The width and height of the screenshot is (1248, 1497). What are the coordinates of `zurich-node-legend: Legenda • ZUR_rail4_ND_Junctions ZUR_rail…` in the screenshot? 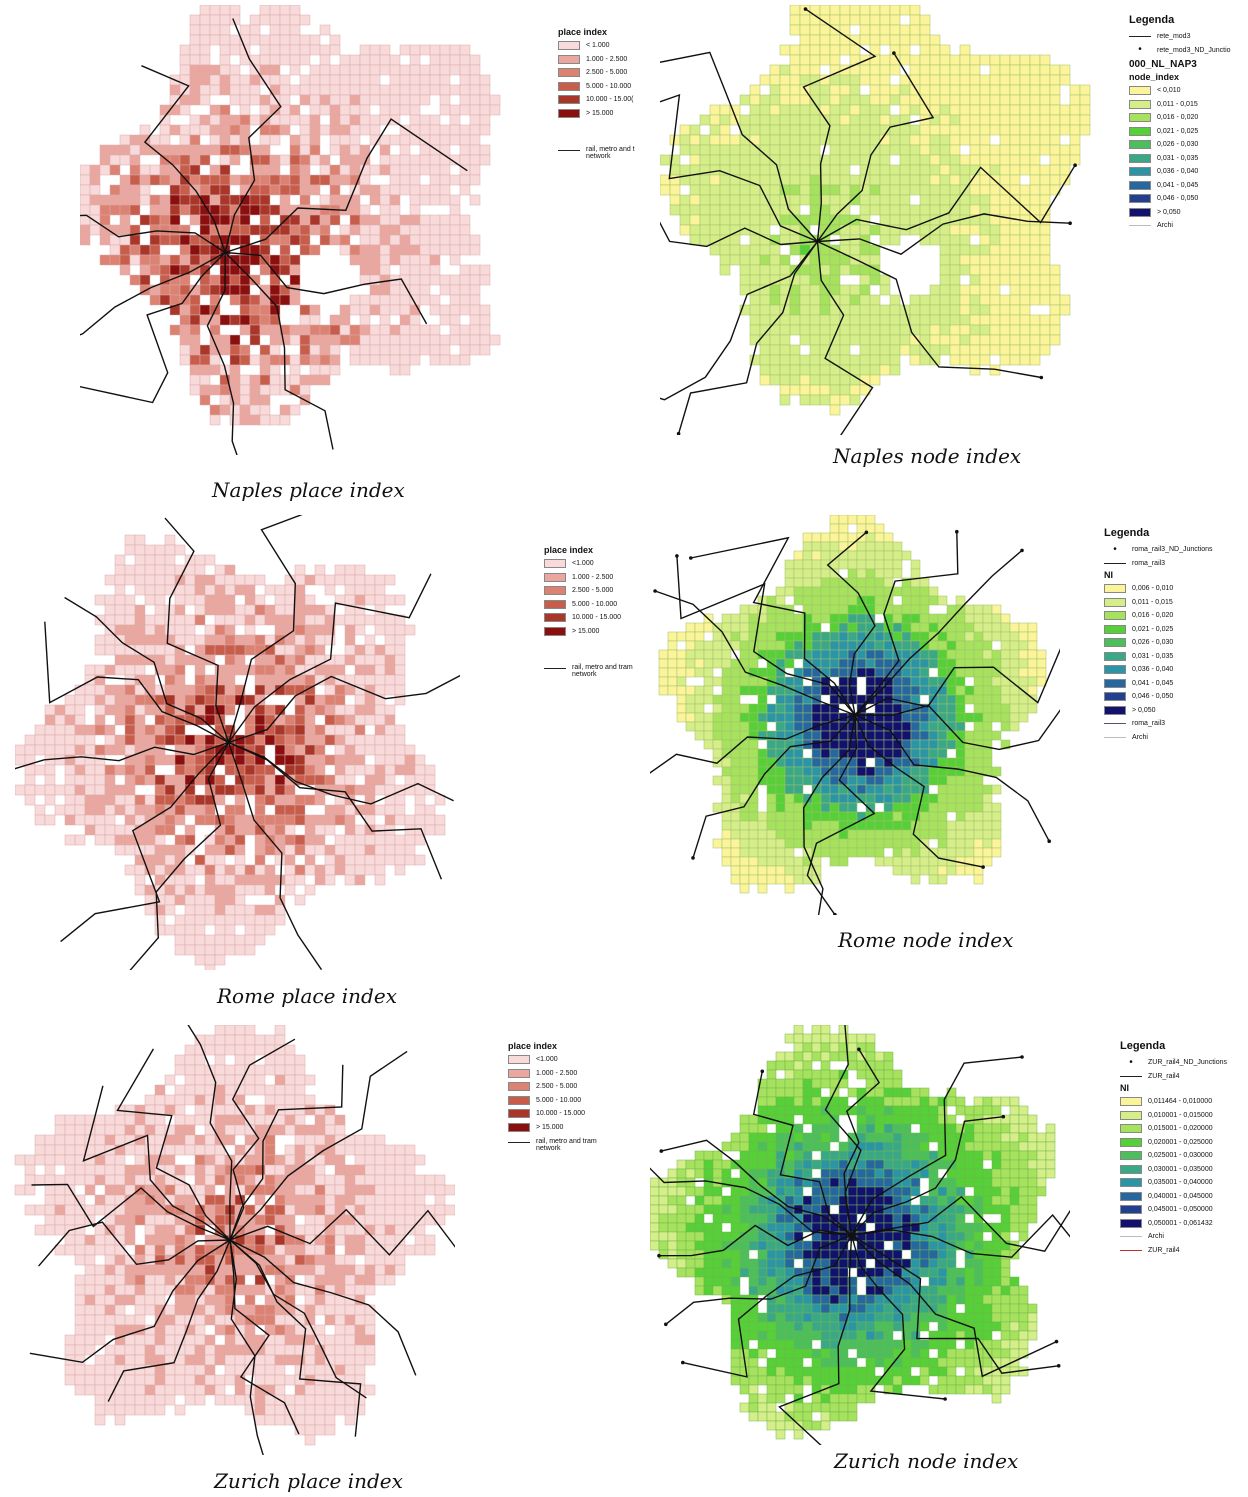 It's located at (1182, 1148).